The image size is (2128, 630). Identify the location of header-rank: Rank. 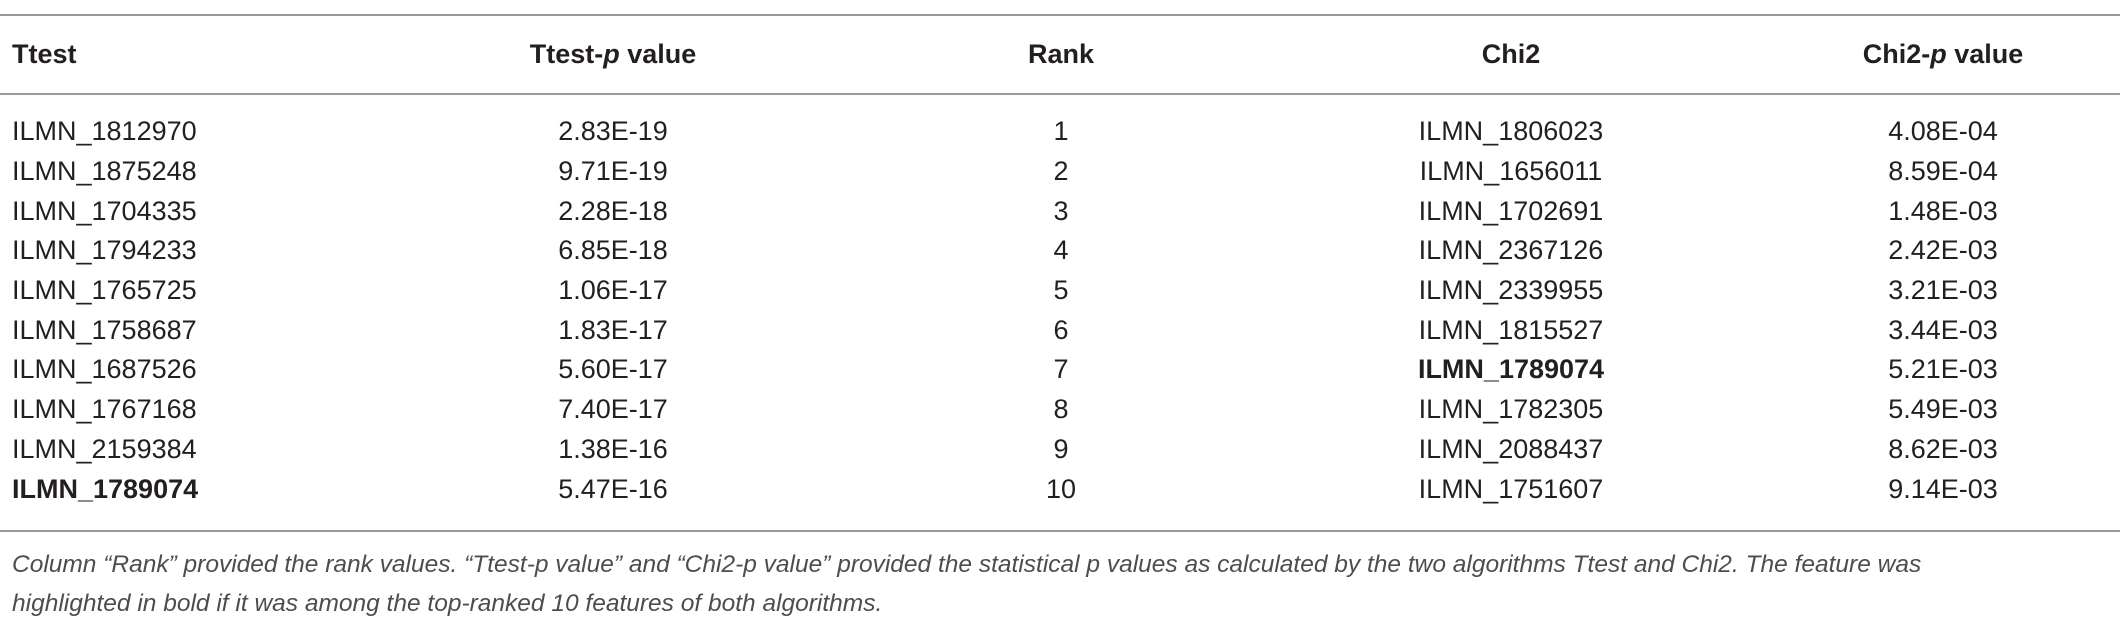
(1061, 53).